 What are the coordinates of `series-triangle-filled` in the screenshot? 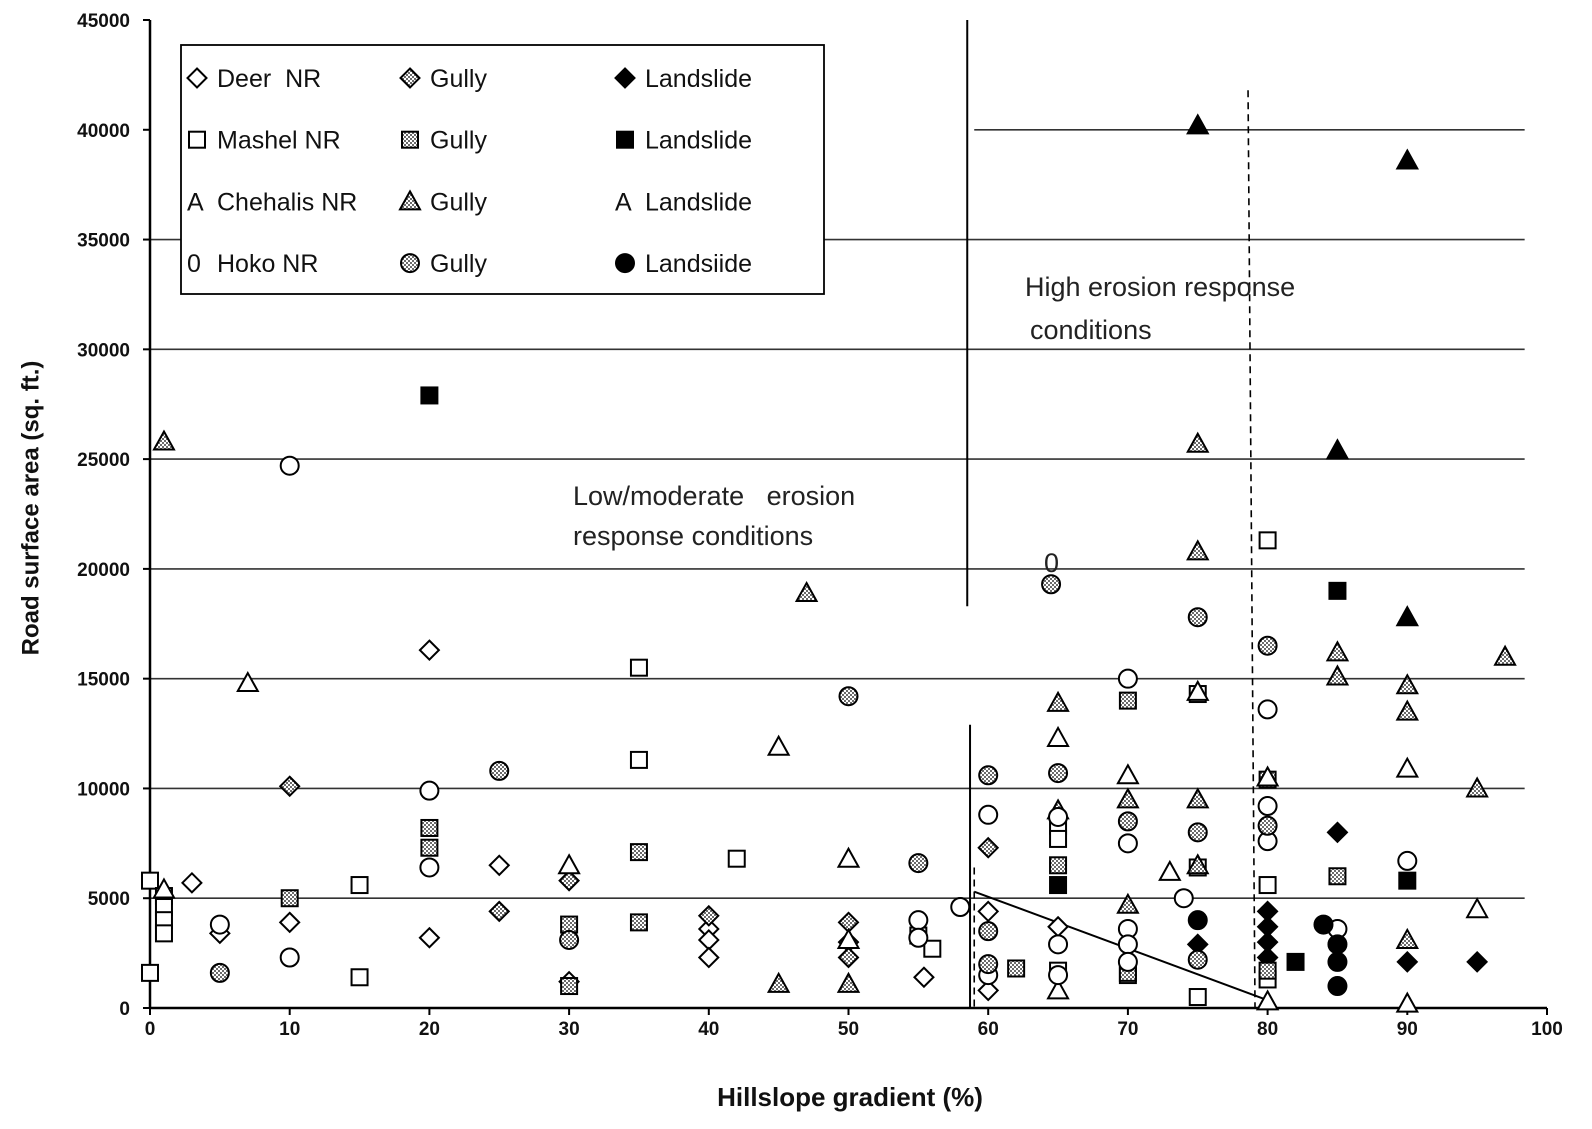 It's located at (1302, 370).